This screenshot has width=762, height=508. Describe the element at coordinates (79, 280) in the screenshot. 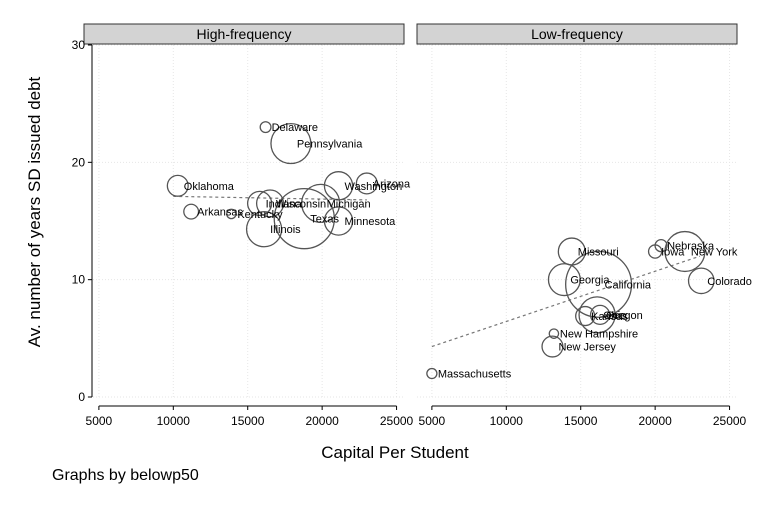

I see `y-tick-label: 10` at that location.